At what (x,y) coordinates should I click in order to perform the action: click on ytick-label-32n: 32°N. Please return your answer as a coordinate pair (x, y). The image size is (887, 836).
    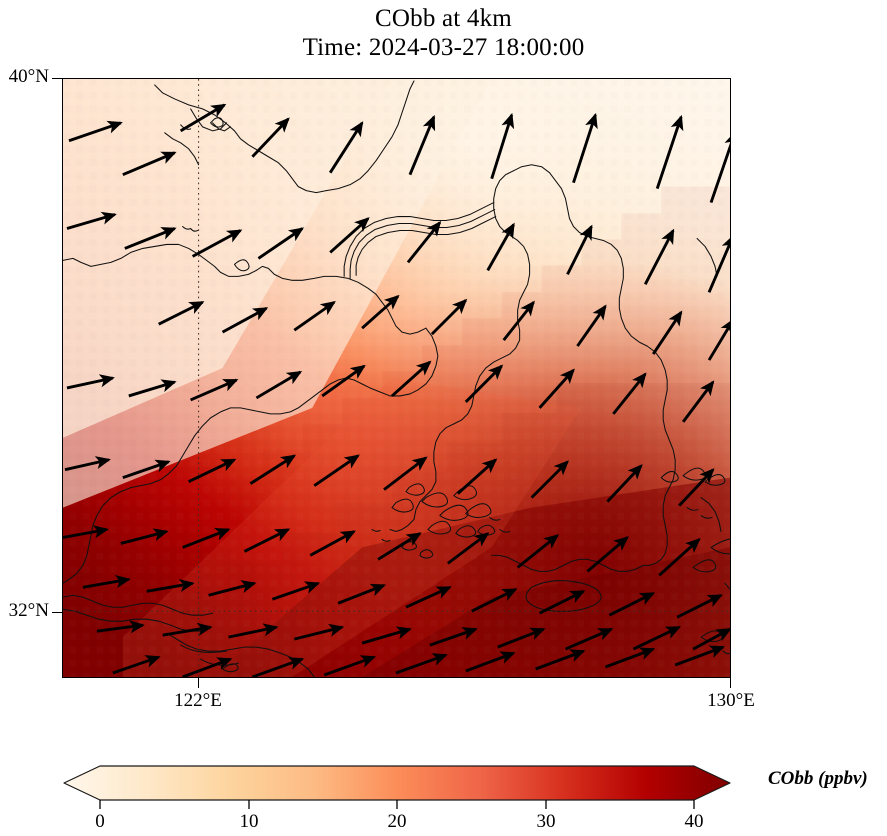
    Looking at the image, I should click on (28, 610).